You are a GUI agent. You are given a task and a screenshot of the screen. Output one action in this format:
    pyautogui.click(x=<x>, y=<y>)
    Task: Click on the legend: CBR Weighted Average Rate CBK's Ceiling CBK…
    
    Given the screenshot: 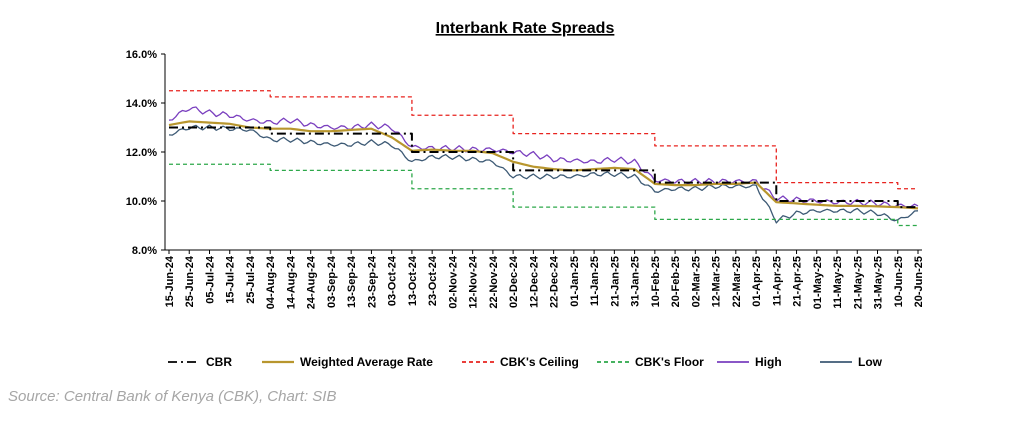 What is the action you would take?
    pyautogui.click(x=525, y=362)
    